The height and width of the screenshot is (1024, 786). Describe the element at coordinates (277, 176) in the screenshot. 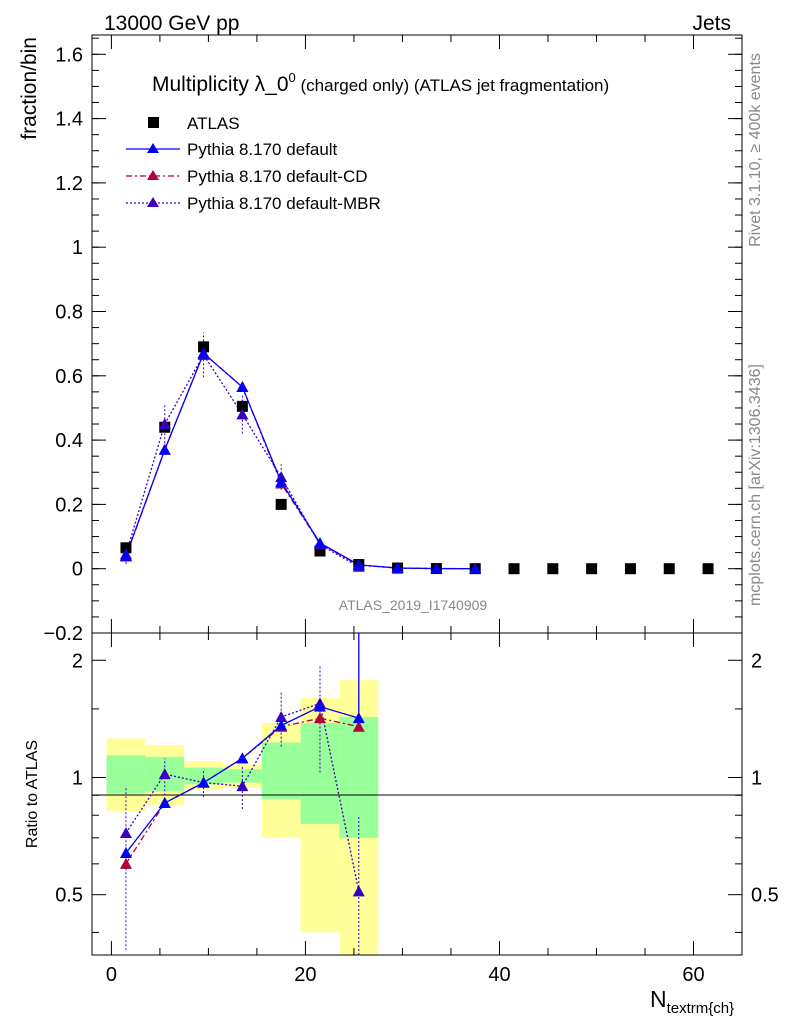

I see `legend-cd-label: Pythia 8.170 default-CD` at that location.